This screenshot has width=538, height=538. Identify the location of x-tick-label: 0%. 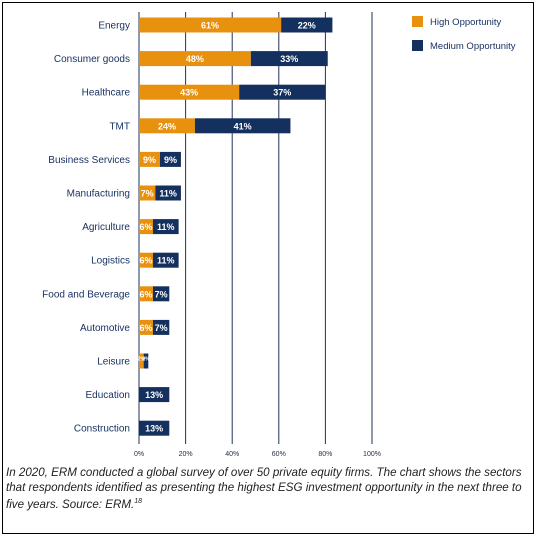
(139, 454).